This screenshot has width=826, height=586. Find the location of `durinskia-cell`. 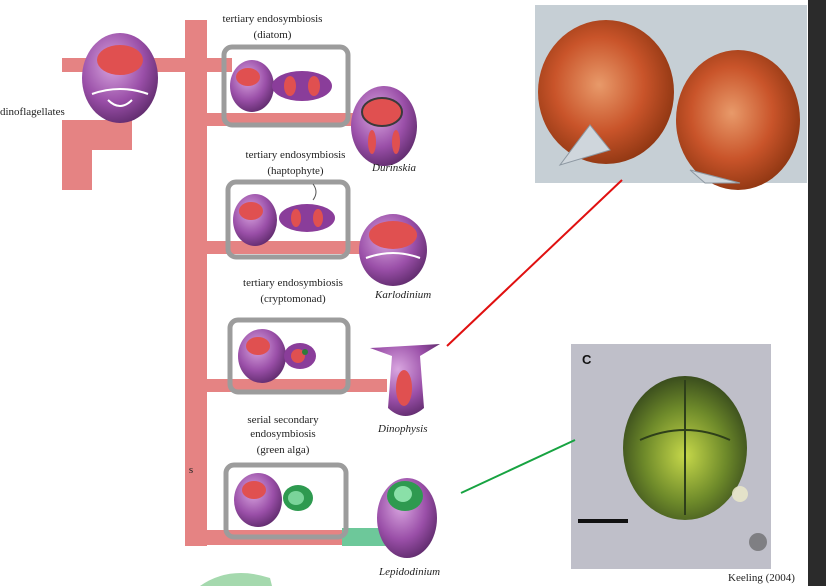

durinskia-cell is located at coordinates (384, 126).